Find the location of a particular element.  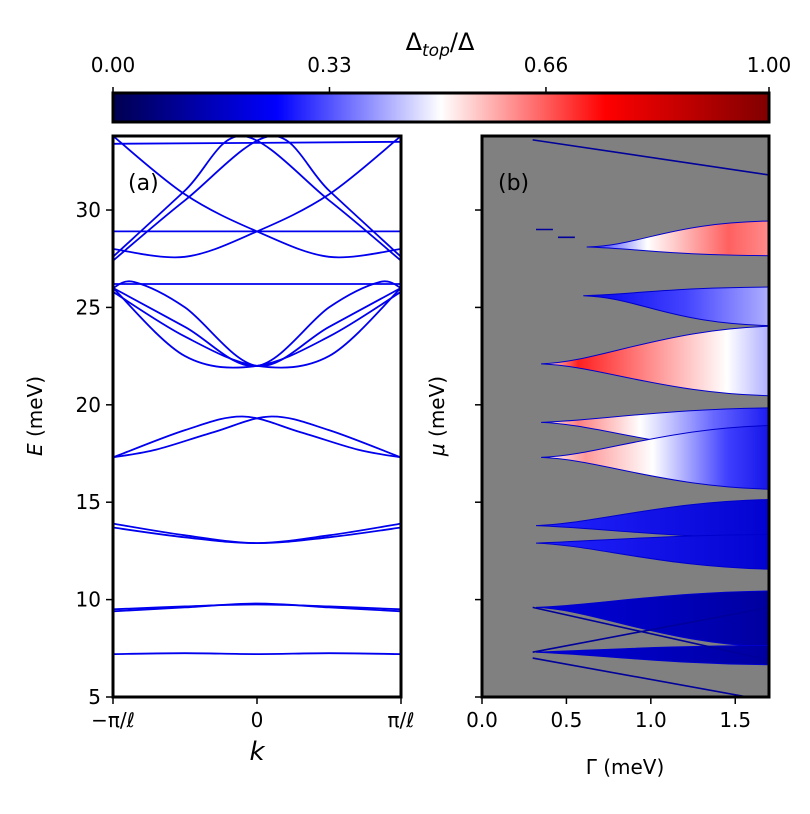

colorbar-tick-label: 0.33 is located at coordinates (329, 65).